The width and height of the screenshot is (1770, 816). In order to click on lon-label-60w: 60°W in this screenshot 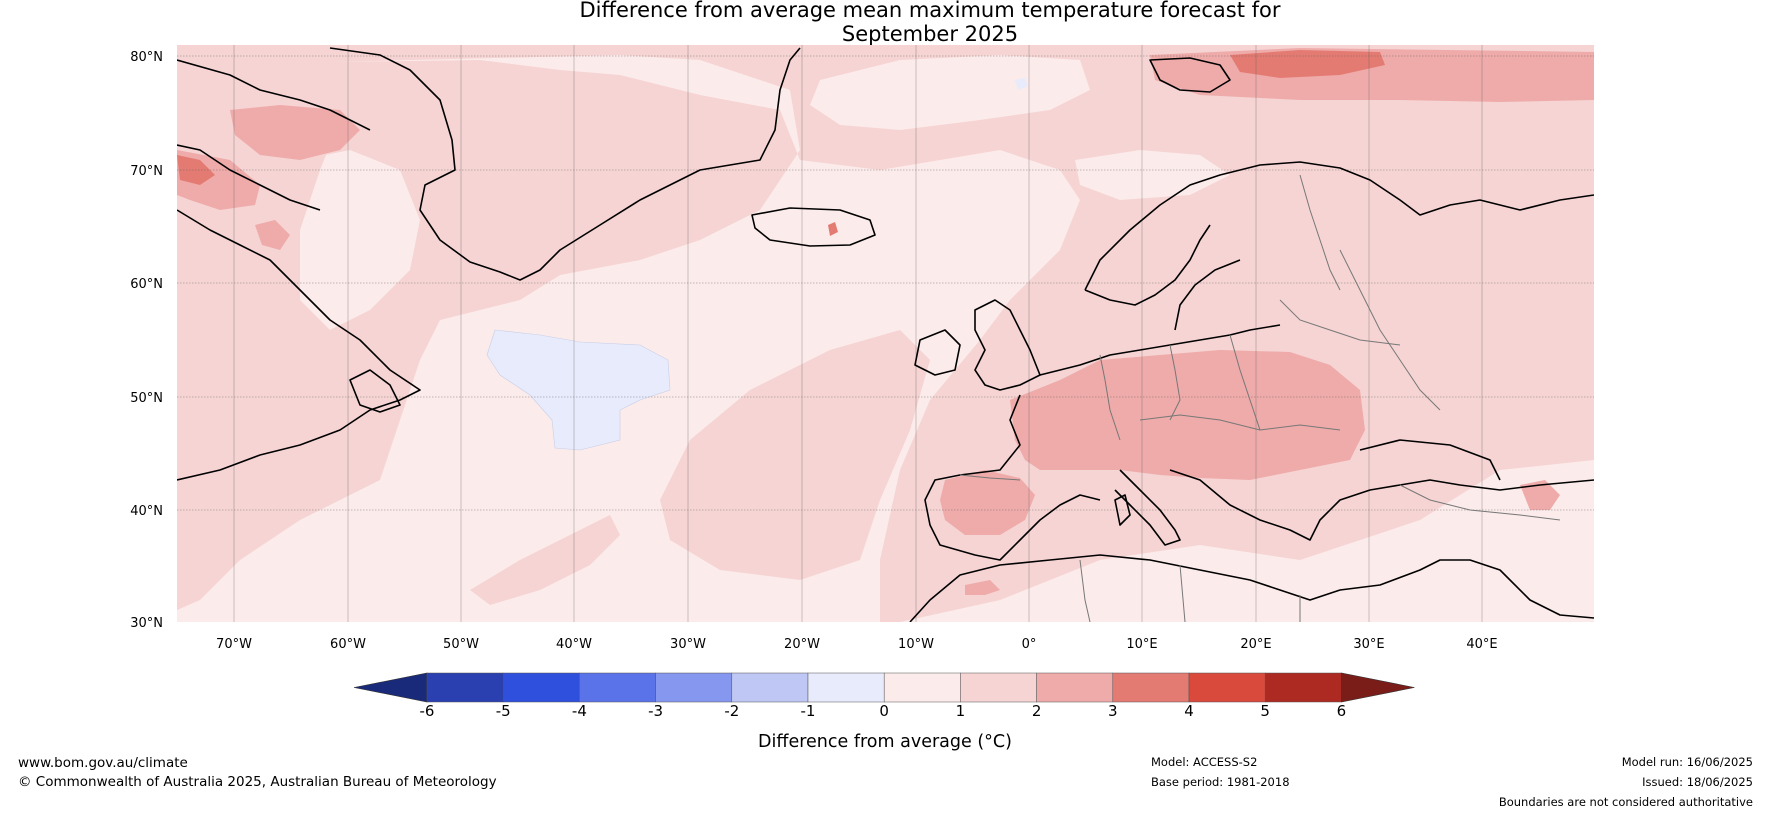, I will do `click(348, 644)`.